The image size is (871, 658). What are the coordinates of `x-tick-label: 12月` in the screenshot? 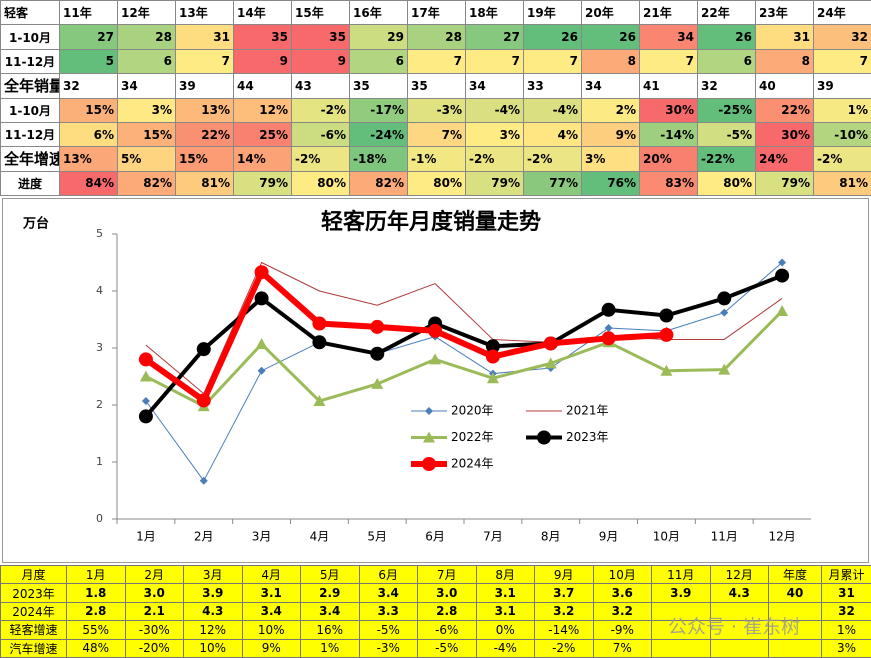 It's located at (781, 537).